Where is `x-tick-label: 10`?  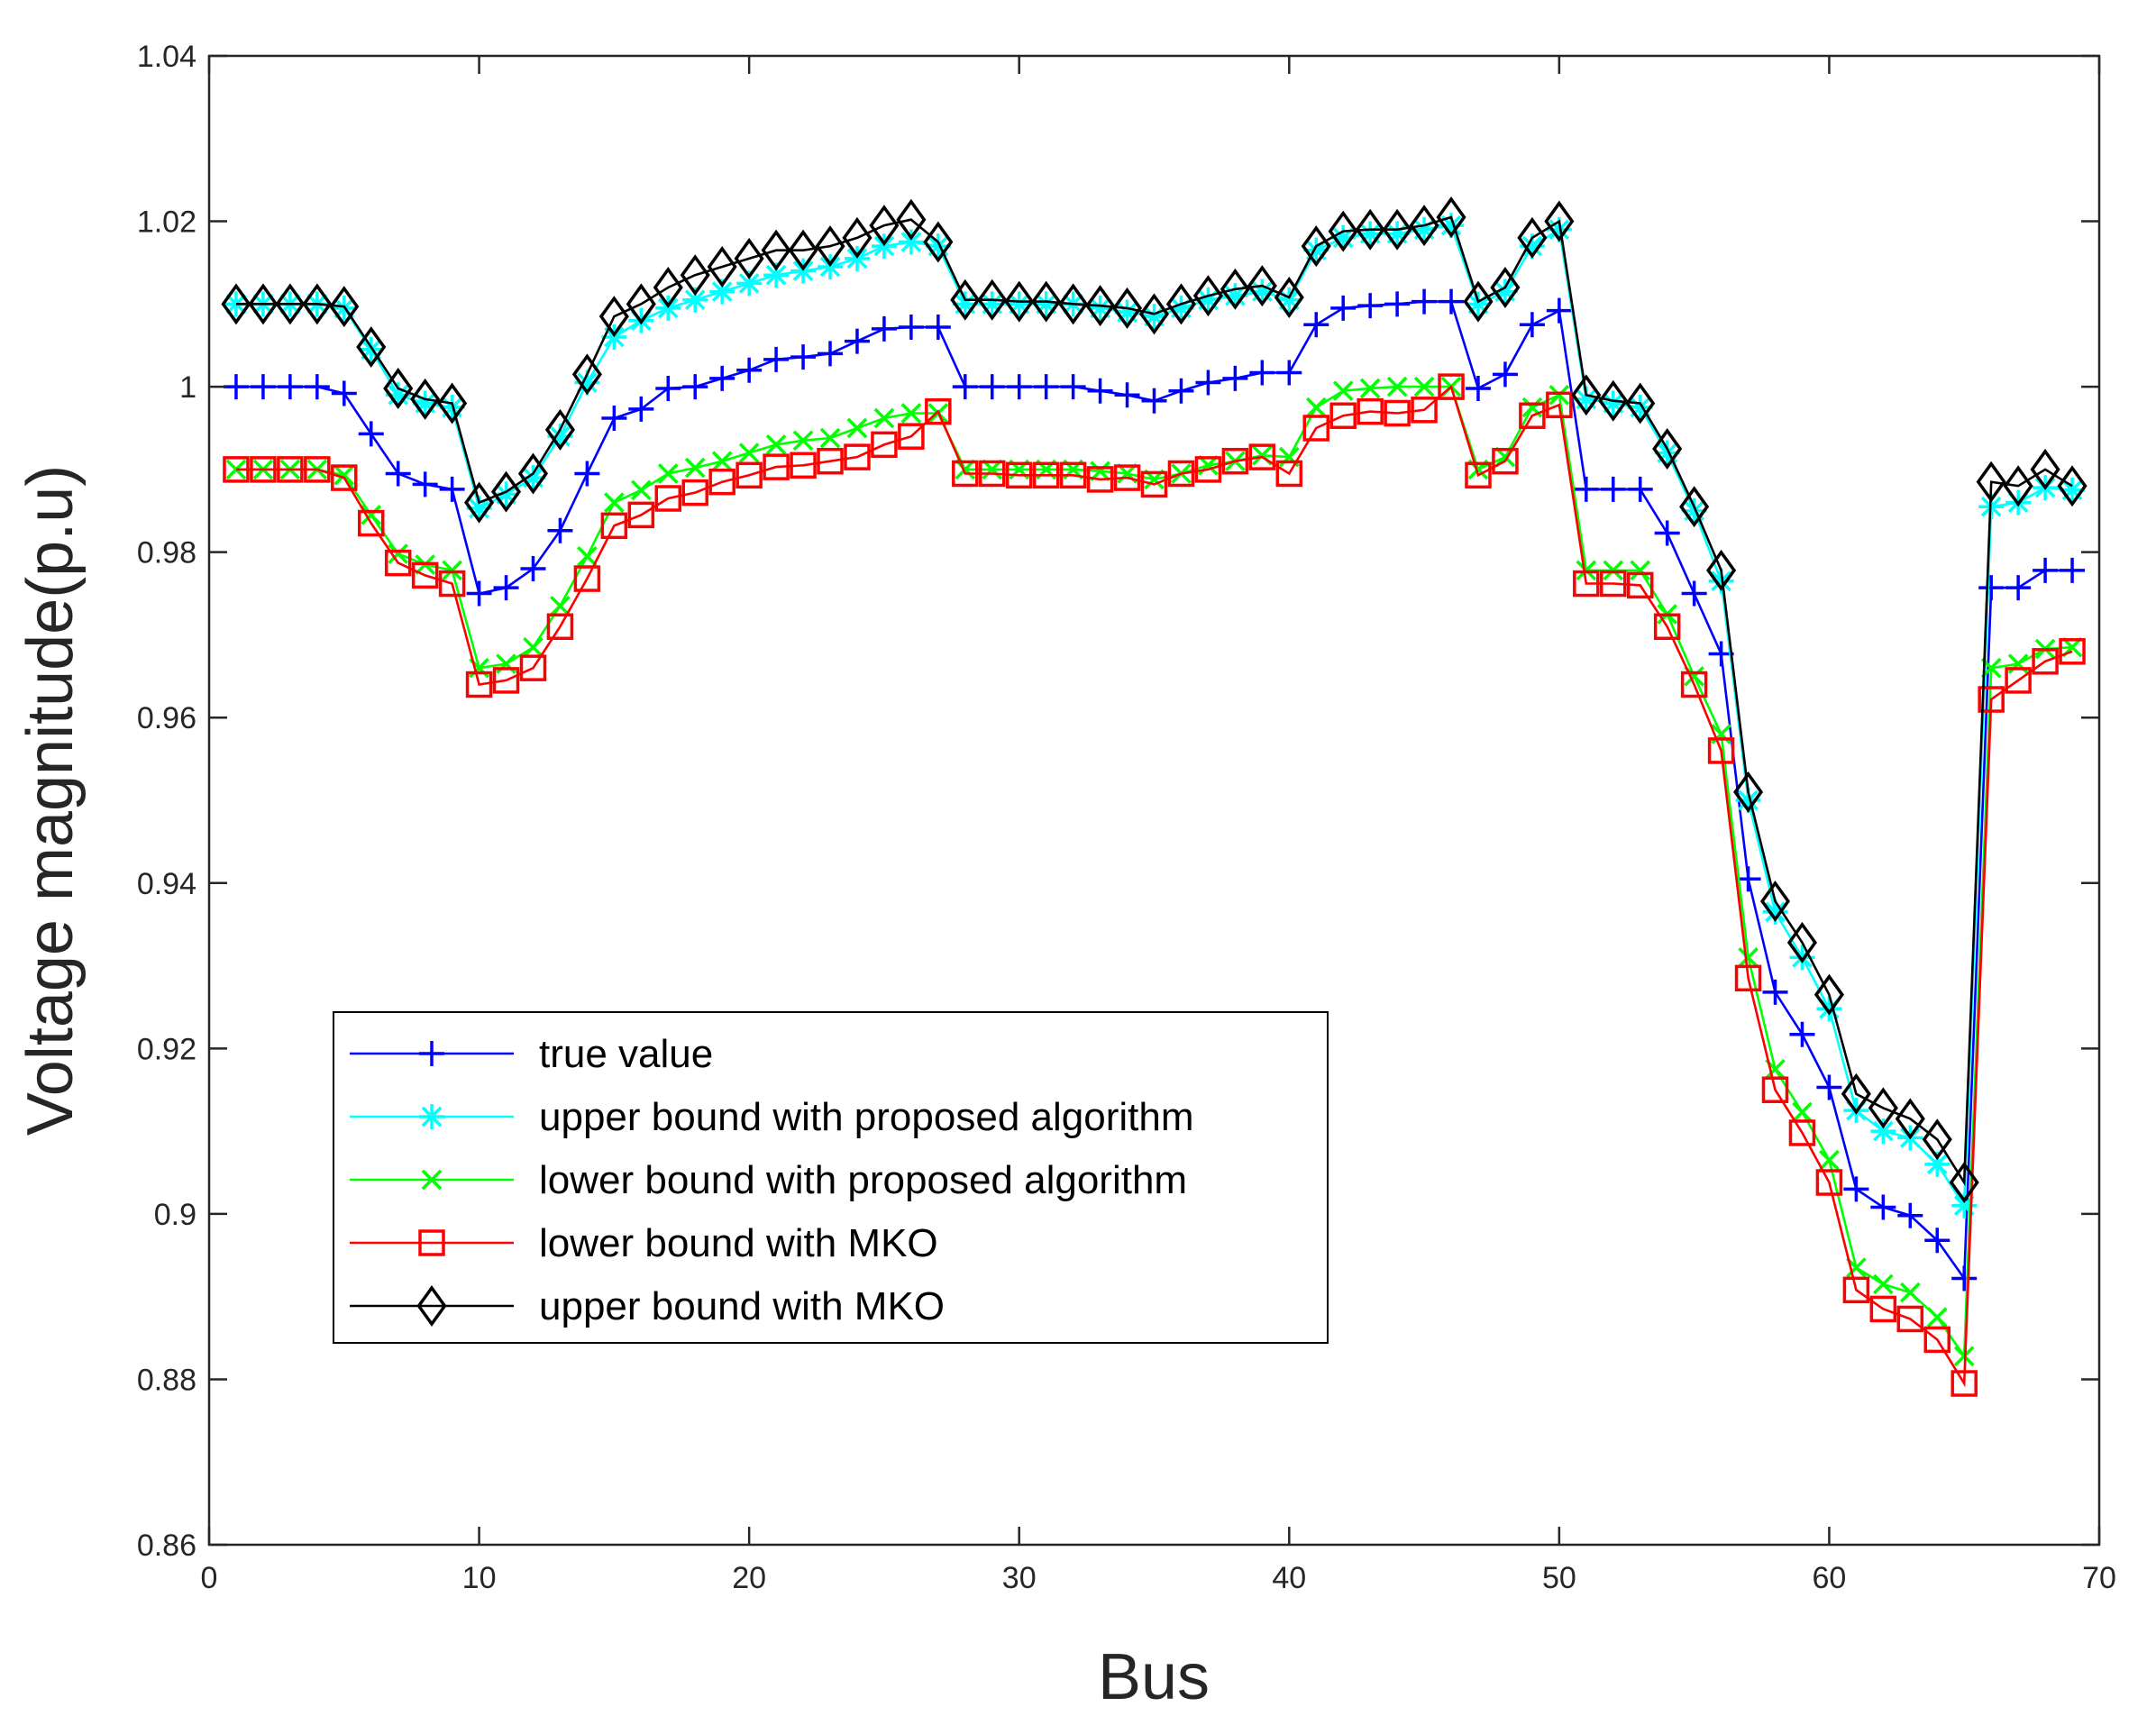
x-tick-label: 10 is located at coordinates (479, 1578).